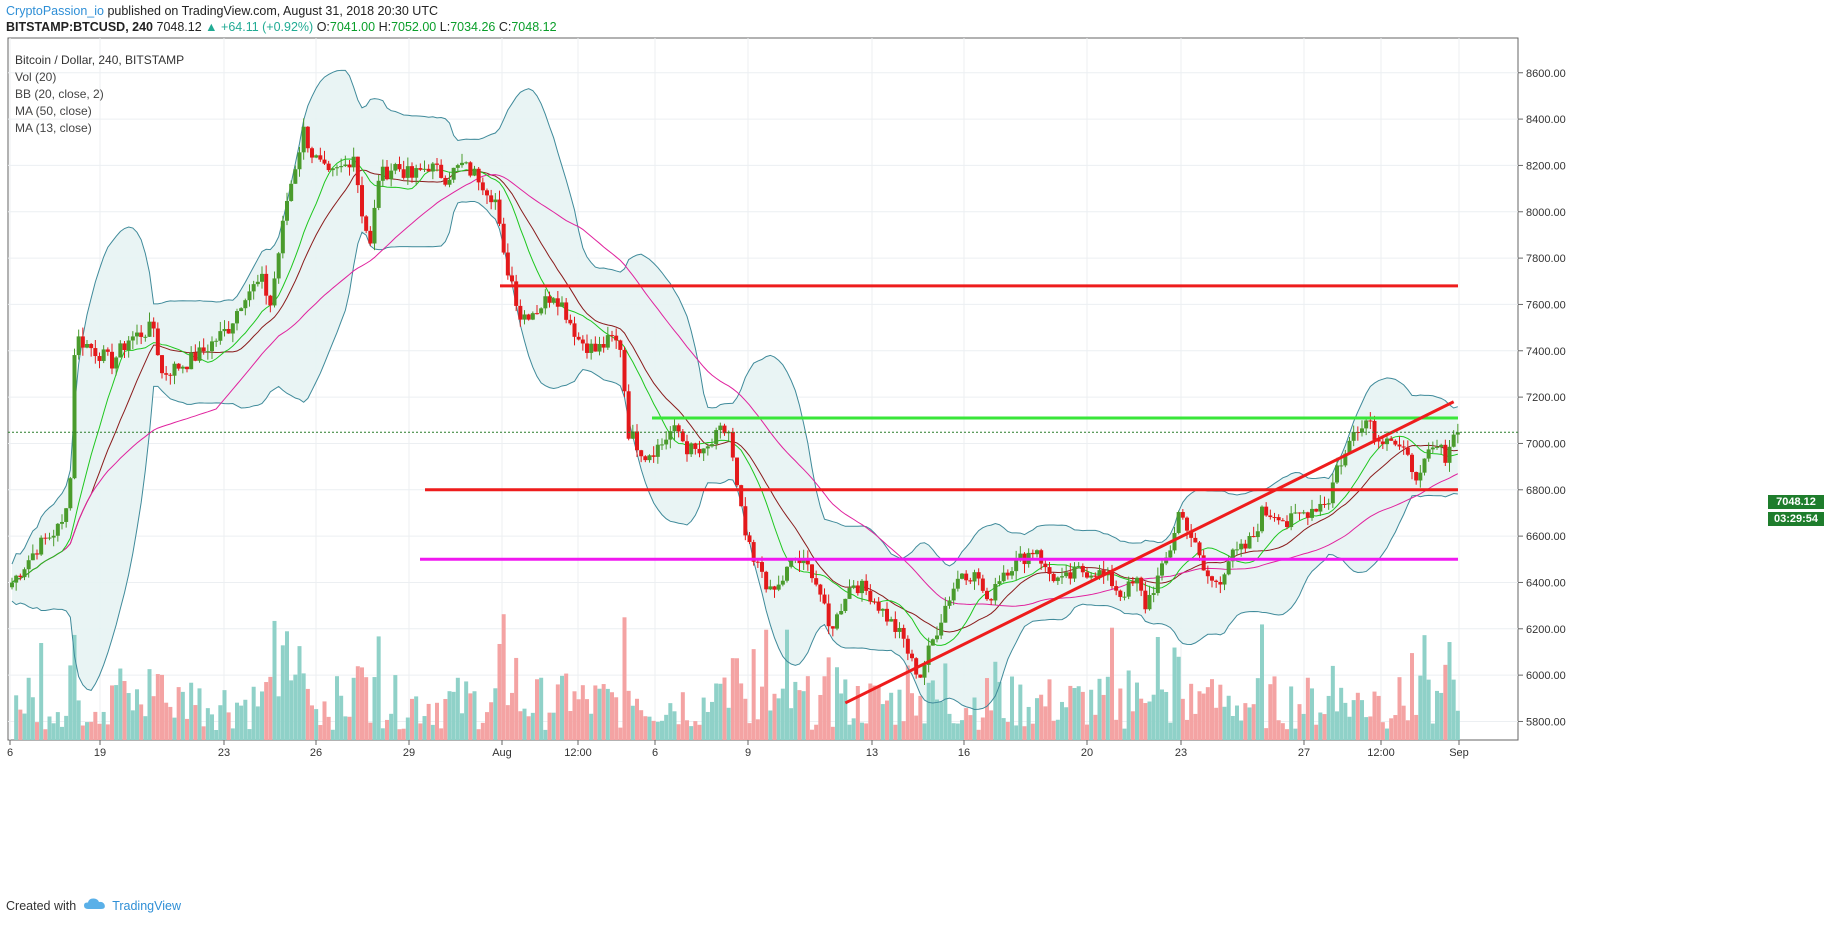 Image resolution: width=1828 pixels, height=925 pixels. Describe the element at coordinates (414, 27) in the screenshot. I see `high-value: 7052.00` at that location.